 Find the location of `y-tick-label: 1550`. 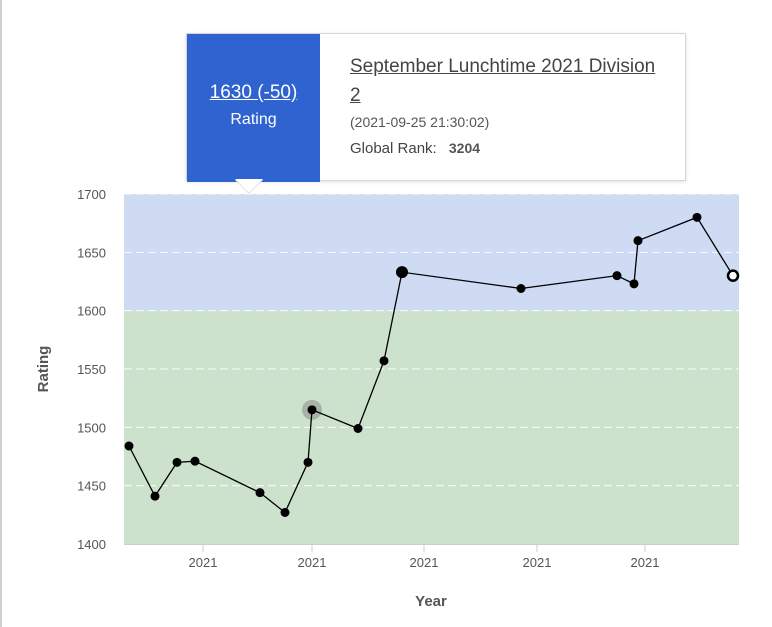

y-tick-label: 1550 is located at coordinates (91, 369).